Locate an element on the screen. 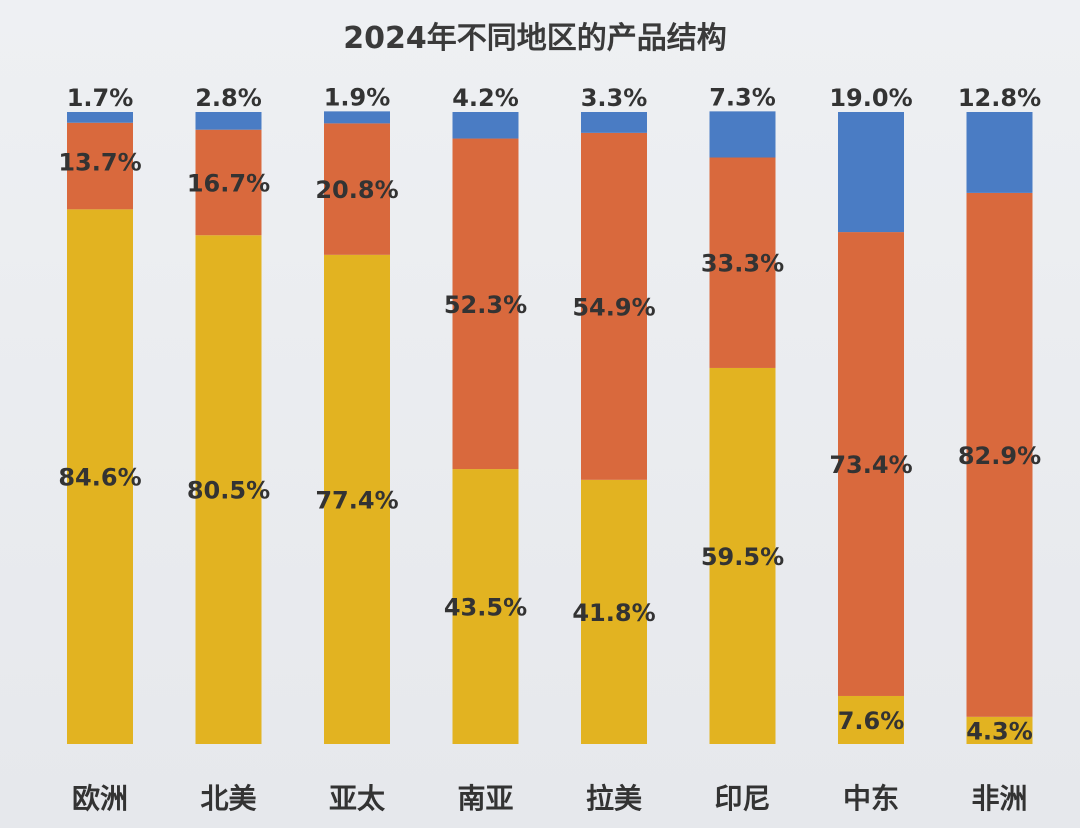  category-label: 中东 is located at coordinates (871, 798).